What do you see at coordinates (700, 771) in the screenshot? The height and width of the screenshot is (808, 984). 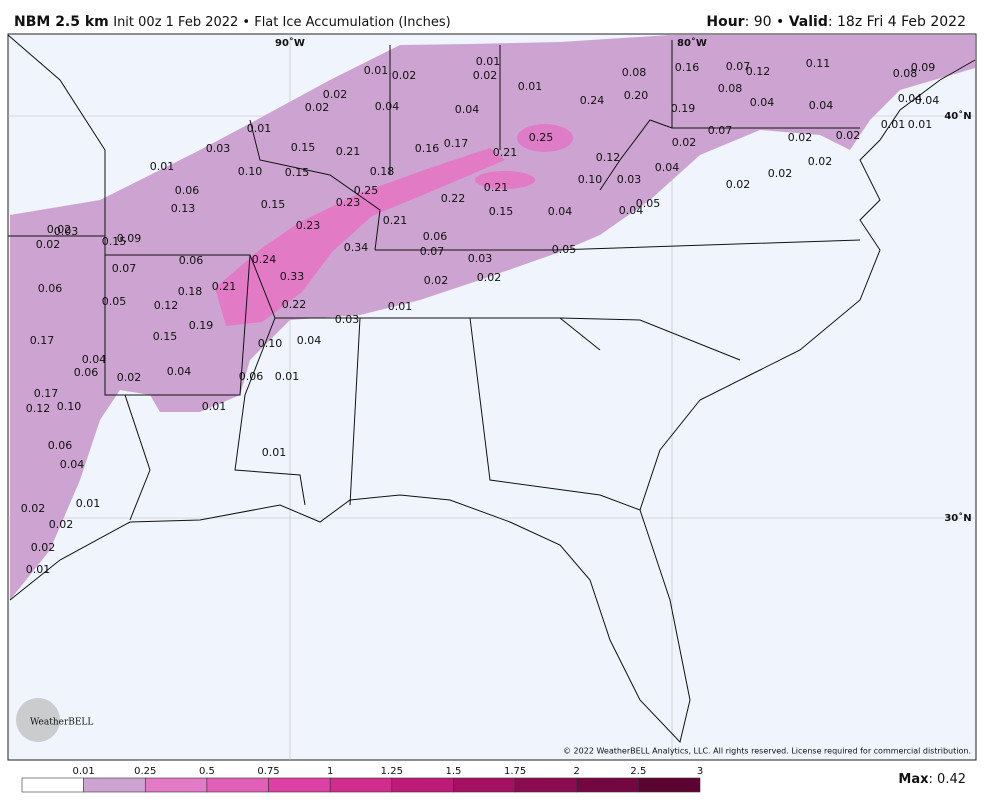 I see `colorbar-tick-label: 3` at bounding box center [700, 771].